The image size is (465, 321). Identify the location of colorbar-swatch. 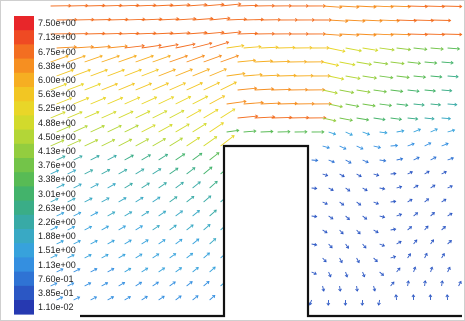
(24, 208).